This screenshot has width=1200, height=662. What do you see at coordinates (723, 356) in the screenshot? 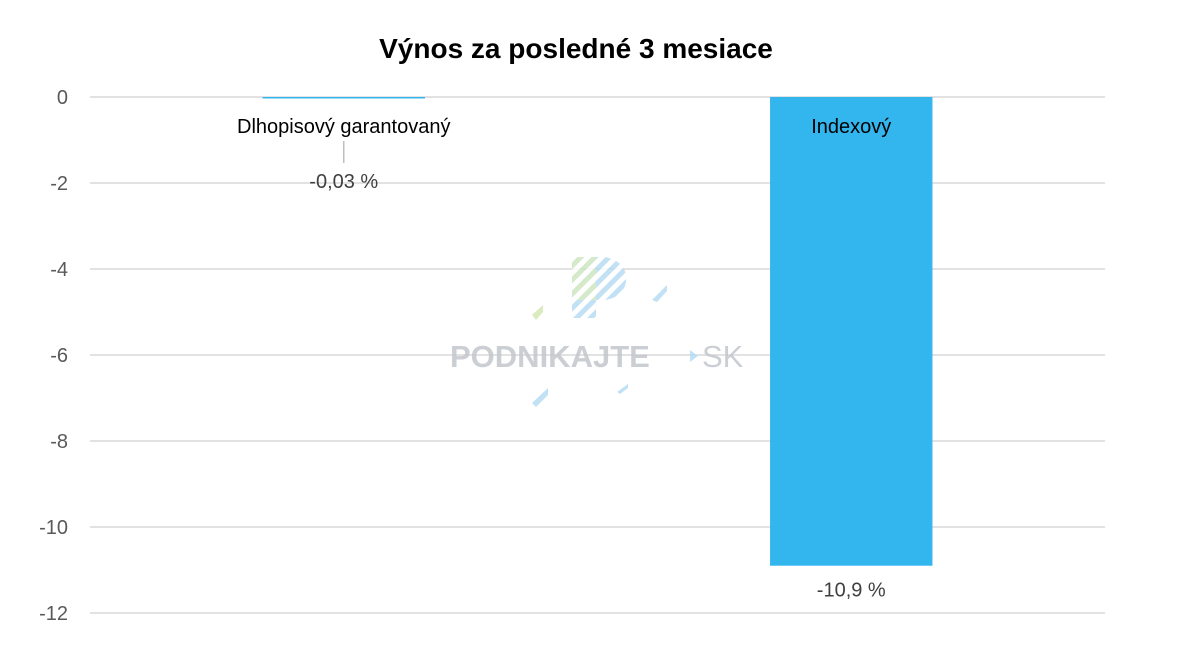
I see `watermark-suffix: SK` at bounding box center [723, 356].